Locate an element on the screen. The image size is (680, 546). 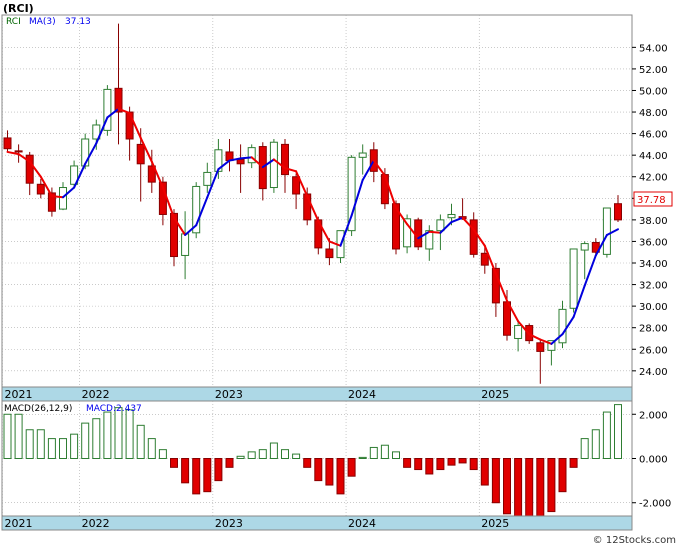
macd-x-label: 2024 is located at coordinates (362, 523).